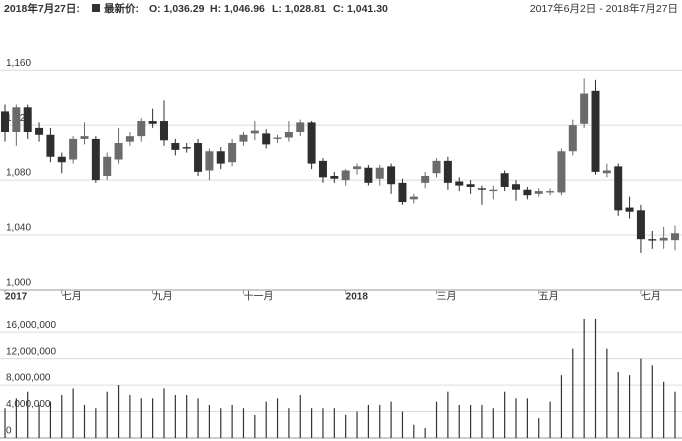 The height and width of the screenshot is (441, 682). I want to click on y-tick-label: 4,000,000, so click(28, 404).